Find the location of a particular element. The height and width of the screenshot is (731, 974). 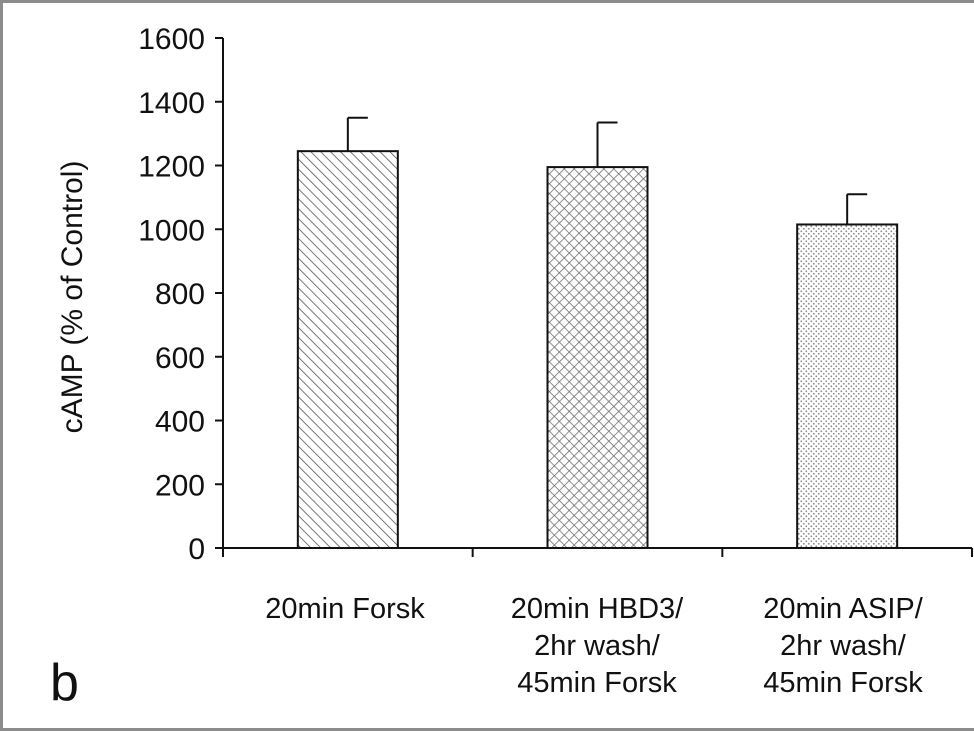

category-label-line: 20min ASIP/ is located at coordinates (843, 609).